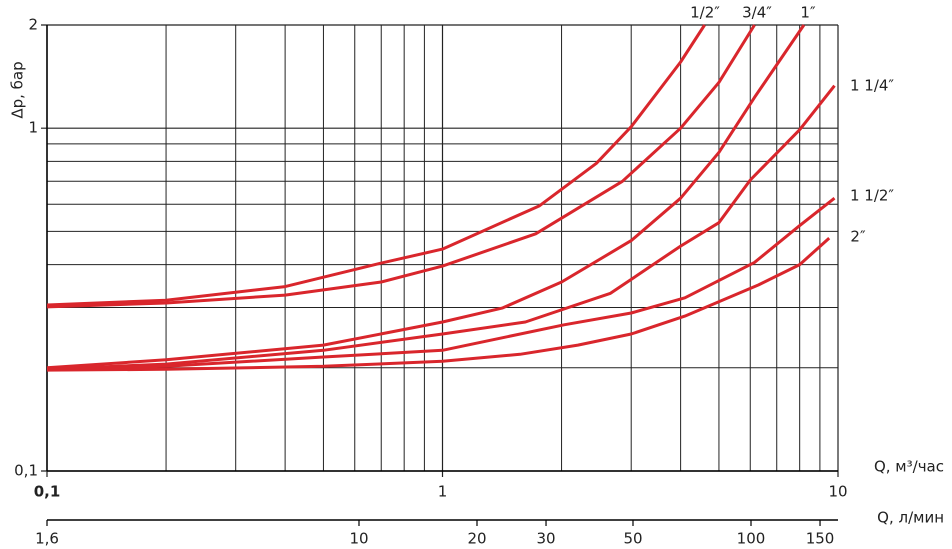  I want to click on curve-label: 3/4″, so click(757, 13).